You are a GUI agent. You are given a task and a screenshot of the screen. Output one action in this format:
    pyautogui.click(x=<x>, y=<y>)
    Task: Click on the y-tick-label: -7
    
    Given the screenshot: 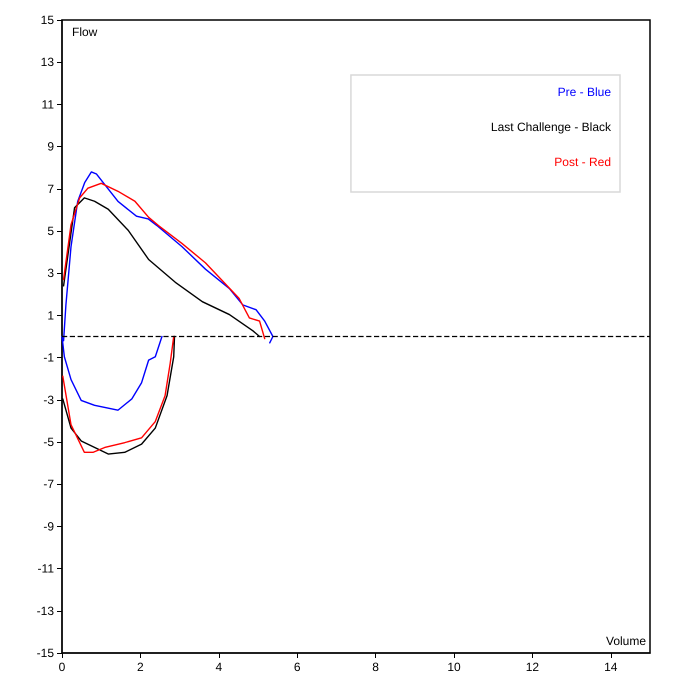 What is the action you would take?
    pyautogui.click(x=48, y=484)
    